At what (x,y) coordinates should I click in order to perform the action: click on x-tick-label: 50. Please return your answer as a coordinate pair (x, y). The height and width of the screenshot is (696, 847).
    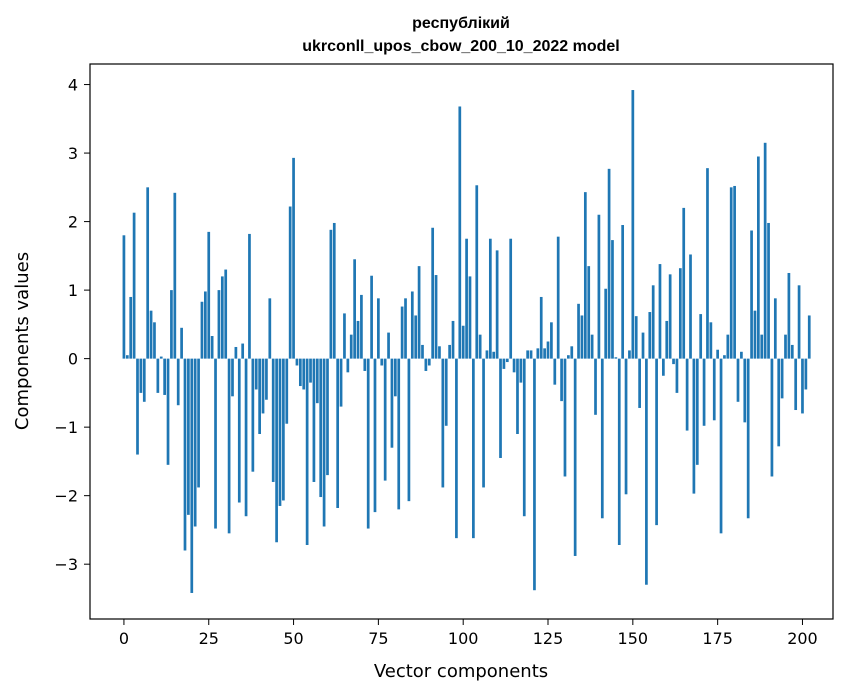
    Looking at the image, I should click on (293, 638).